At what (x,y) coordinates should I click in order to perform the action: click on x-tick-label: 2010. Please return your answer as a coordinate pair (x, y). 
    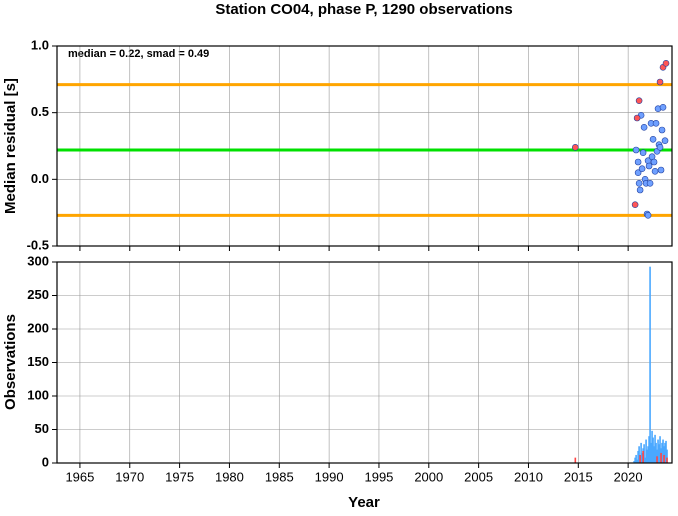
    Looking at the image, I should click on (528, 476).